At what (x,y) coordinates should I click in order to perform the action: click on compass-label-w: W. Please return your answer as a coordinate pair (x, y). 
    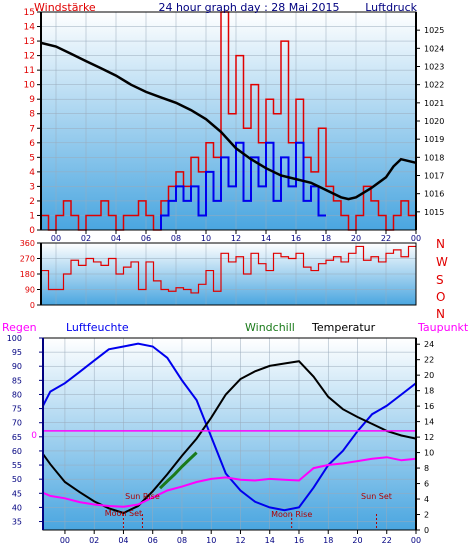
    Looking at the image, I should click on (442, 262).